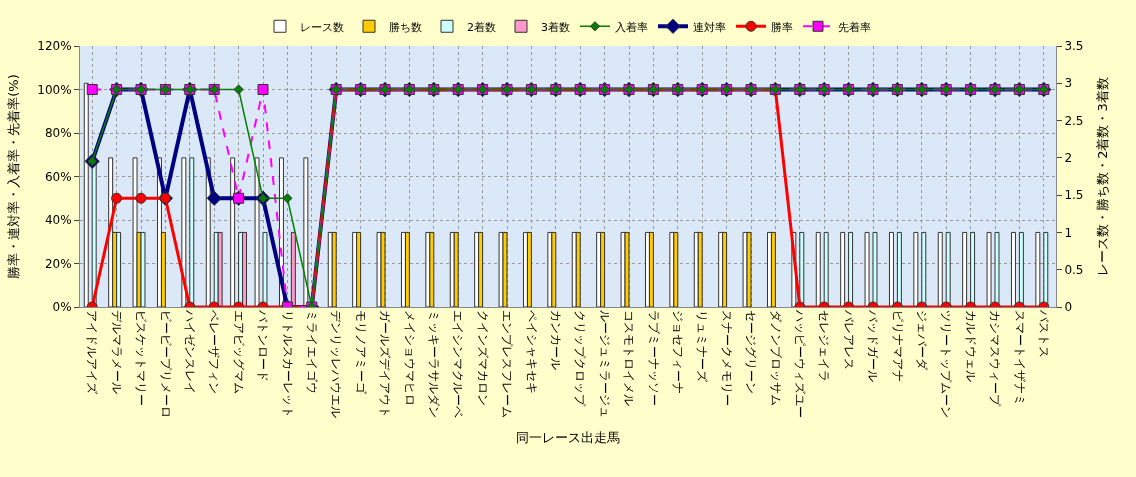 The image size is (1136, 477). Describe the element at coordinates (873, 346) in the screenshot. I see `x-tick-label: バッドガール` at that location.